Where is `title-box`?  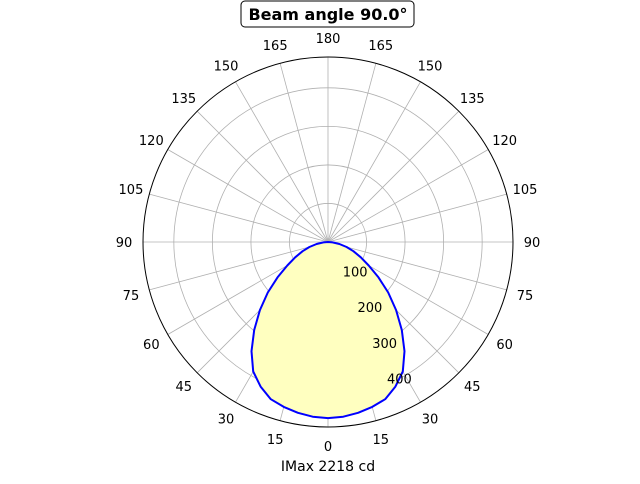
title-box is located at coordinates (327, 14).